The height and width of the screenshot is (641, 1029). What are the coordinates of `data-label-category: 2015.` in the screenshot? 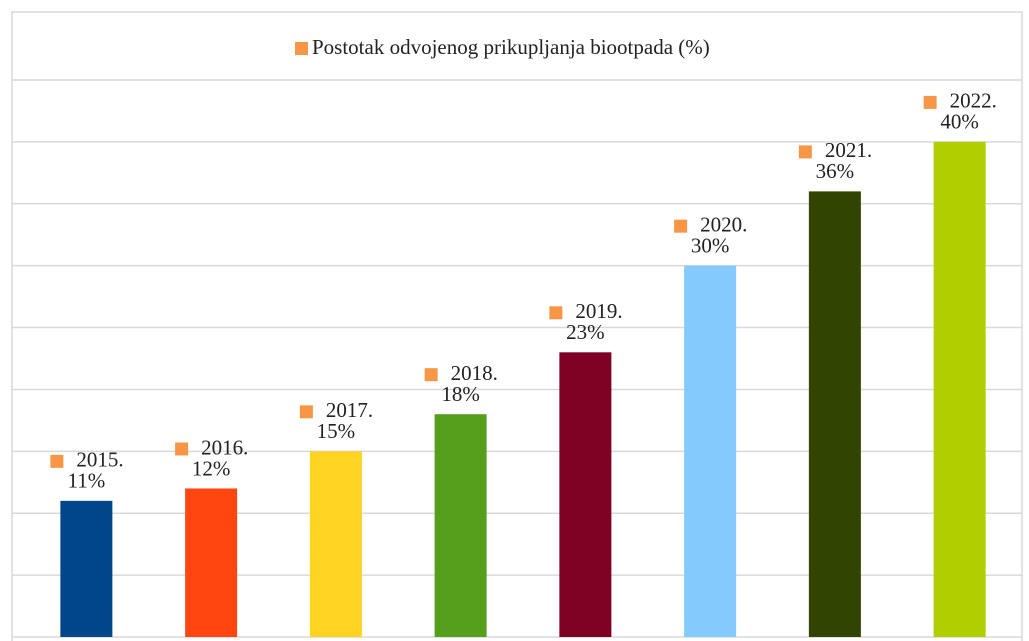 It's located at (99, 460).